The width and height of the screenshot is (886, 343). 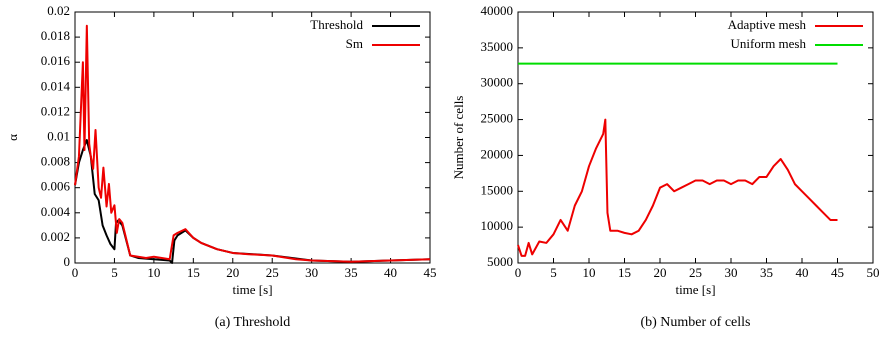 What do you see at coordinates (497, 189) in the screenshot?
I see `y-tick-label: 15000` at bounding box center [497, 189].